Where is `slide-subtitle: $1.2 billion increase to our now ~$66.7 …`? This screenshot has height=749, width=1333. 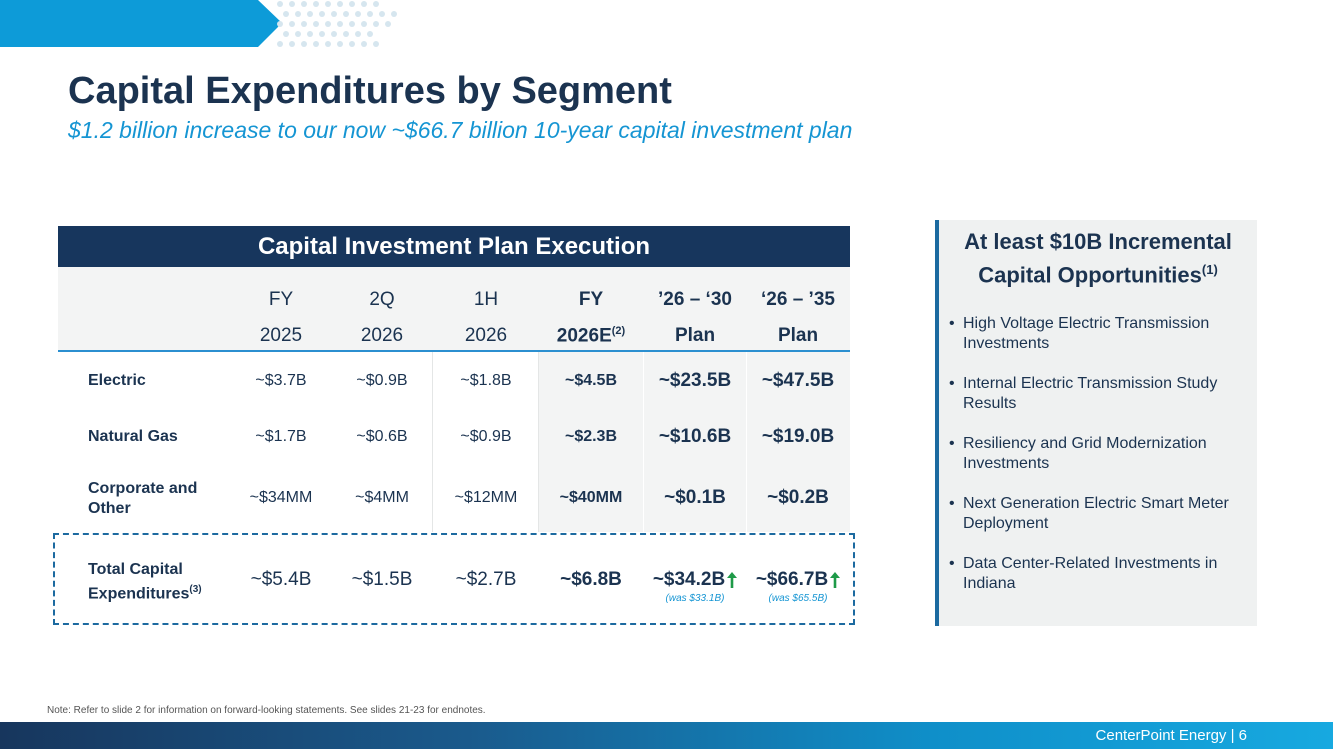
slide-subtitle: $1.2 billion increase to our now ~$66.7 … is located at coordinates (460, 130).